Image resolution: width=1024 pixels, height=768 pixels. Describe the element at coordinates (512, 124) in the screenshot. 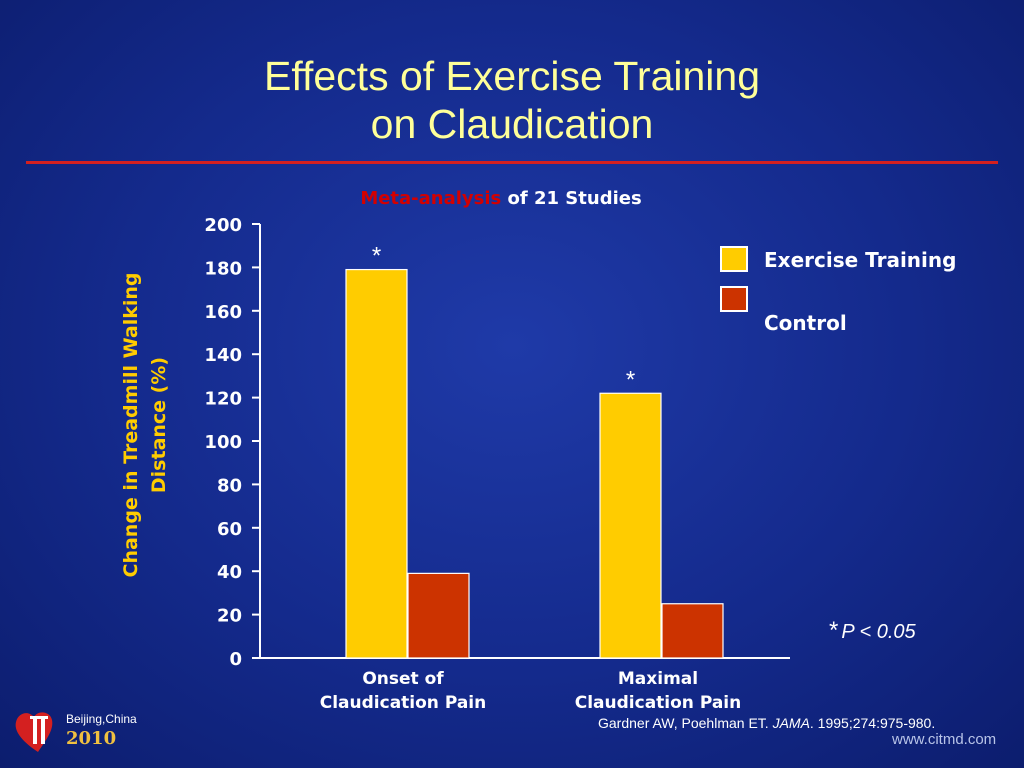

I see `title-line-2: on Claudication` at that location.